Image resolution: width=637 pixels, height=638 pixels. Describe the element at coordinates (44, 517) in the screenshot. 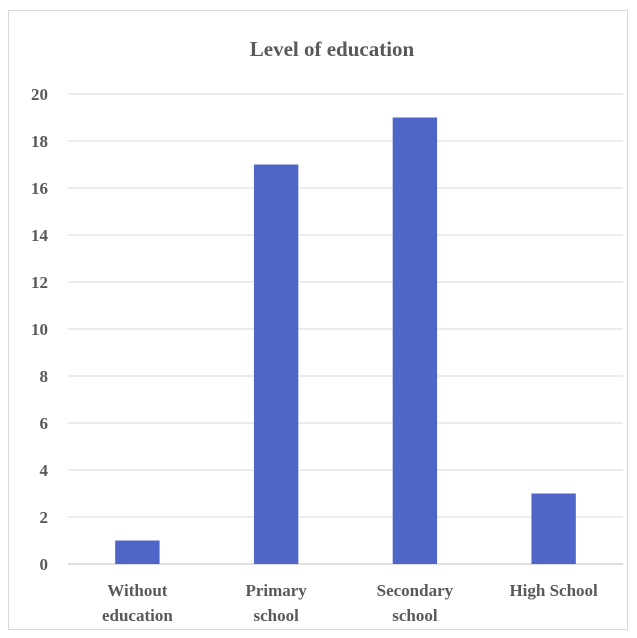

I see `y-tick-label: 2` at that location.